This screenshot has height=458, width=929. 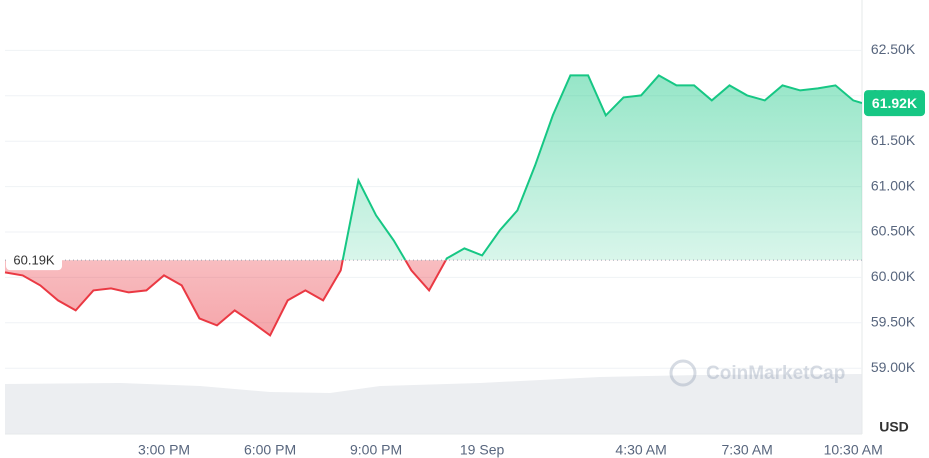 I want to click on x-tick-label: 10:30 AM, so click(x=853, y=450).